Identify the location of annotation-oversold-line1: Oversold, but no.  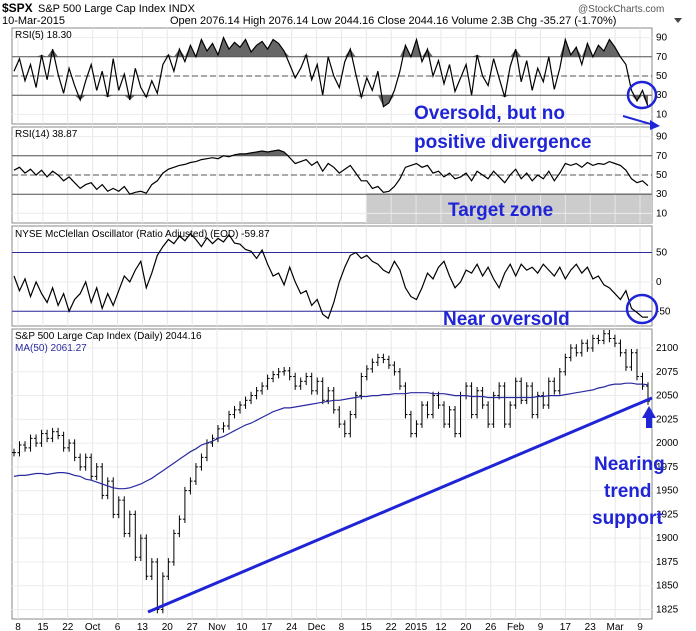
(489, 113).